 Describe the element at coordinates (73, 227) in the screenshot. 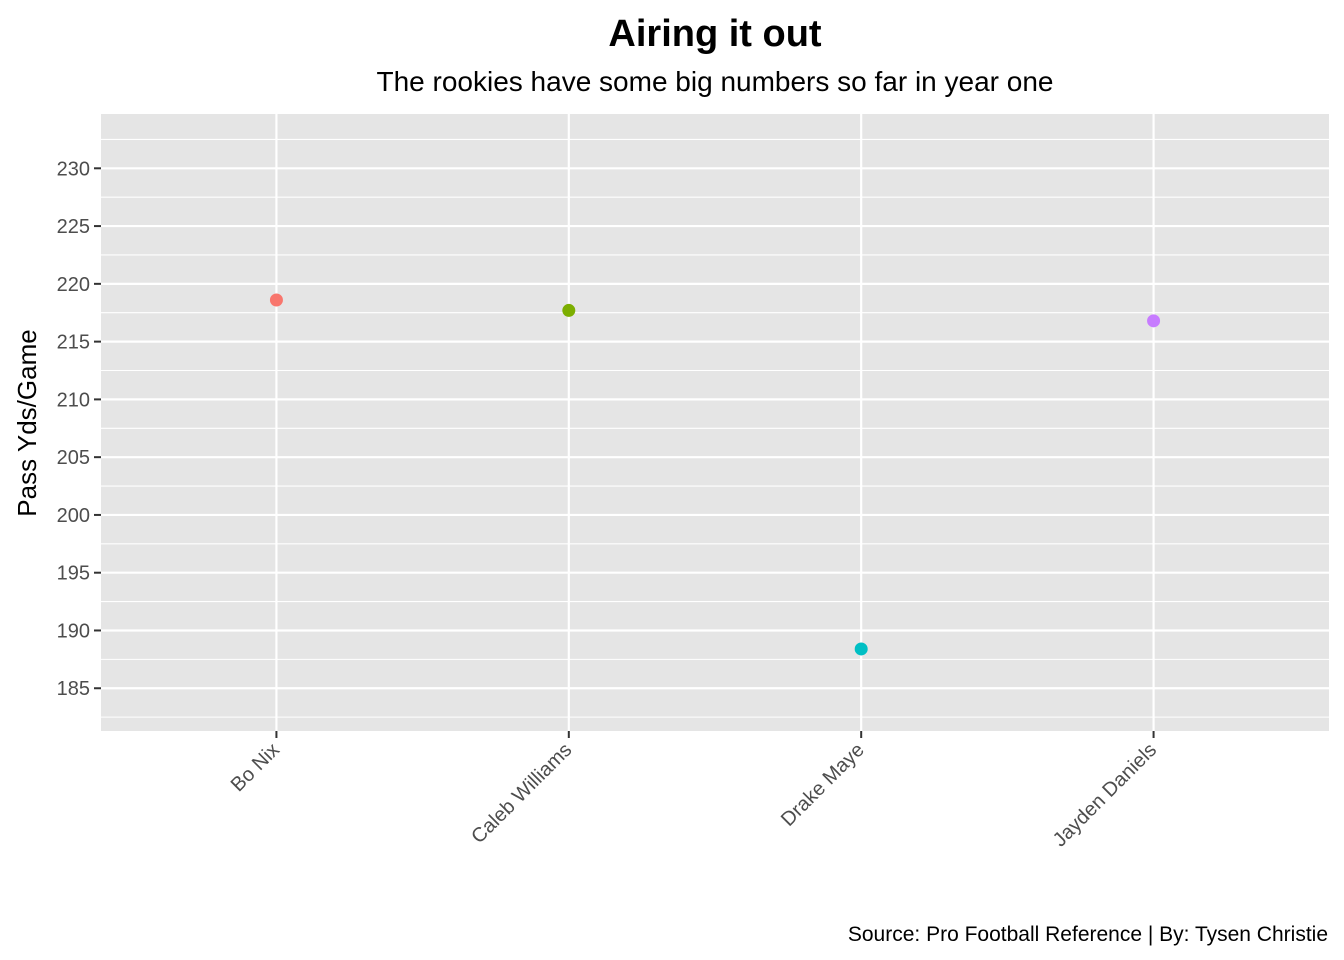

I see `y-tick-label: 225` at that location.